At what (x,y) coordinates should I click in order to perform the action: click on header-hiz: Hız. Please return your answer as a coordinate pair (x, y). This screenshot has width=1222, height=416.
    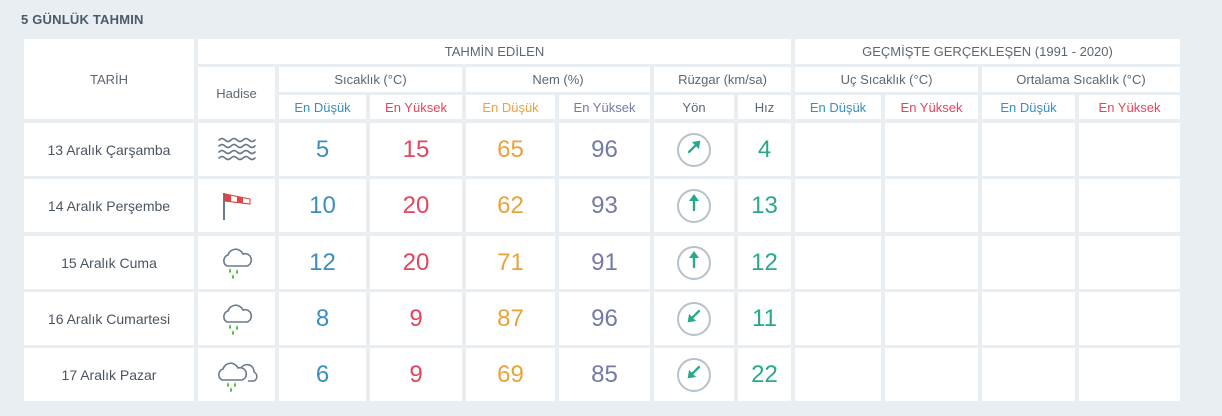
    Looking at the image, I should click on (764, 107).